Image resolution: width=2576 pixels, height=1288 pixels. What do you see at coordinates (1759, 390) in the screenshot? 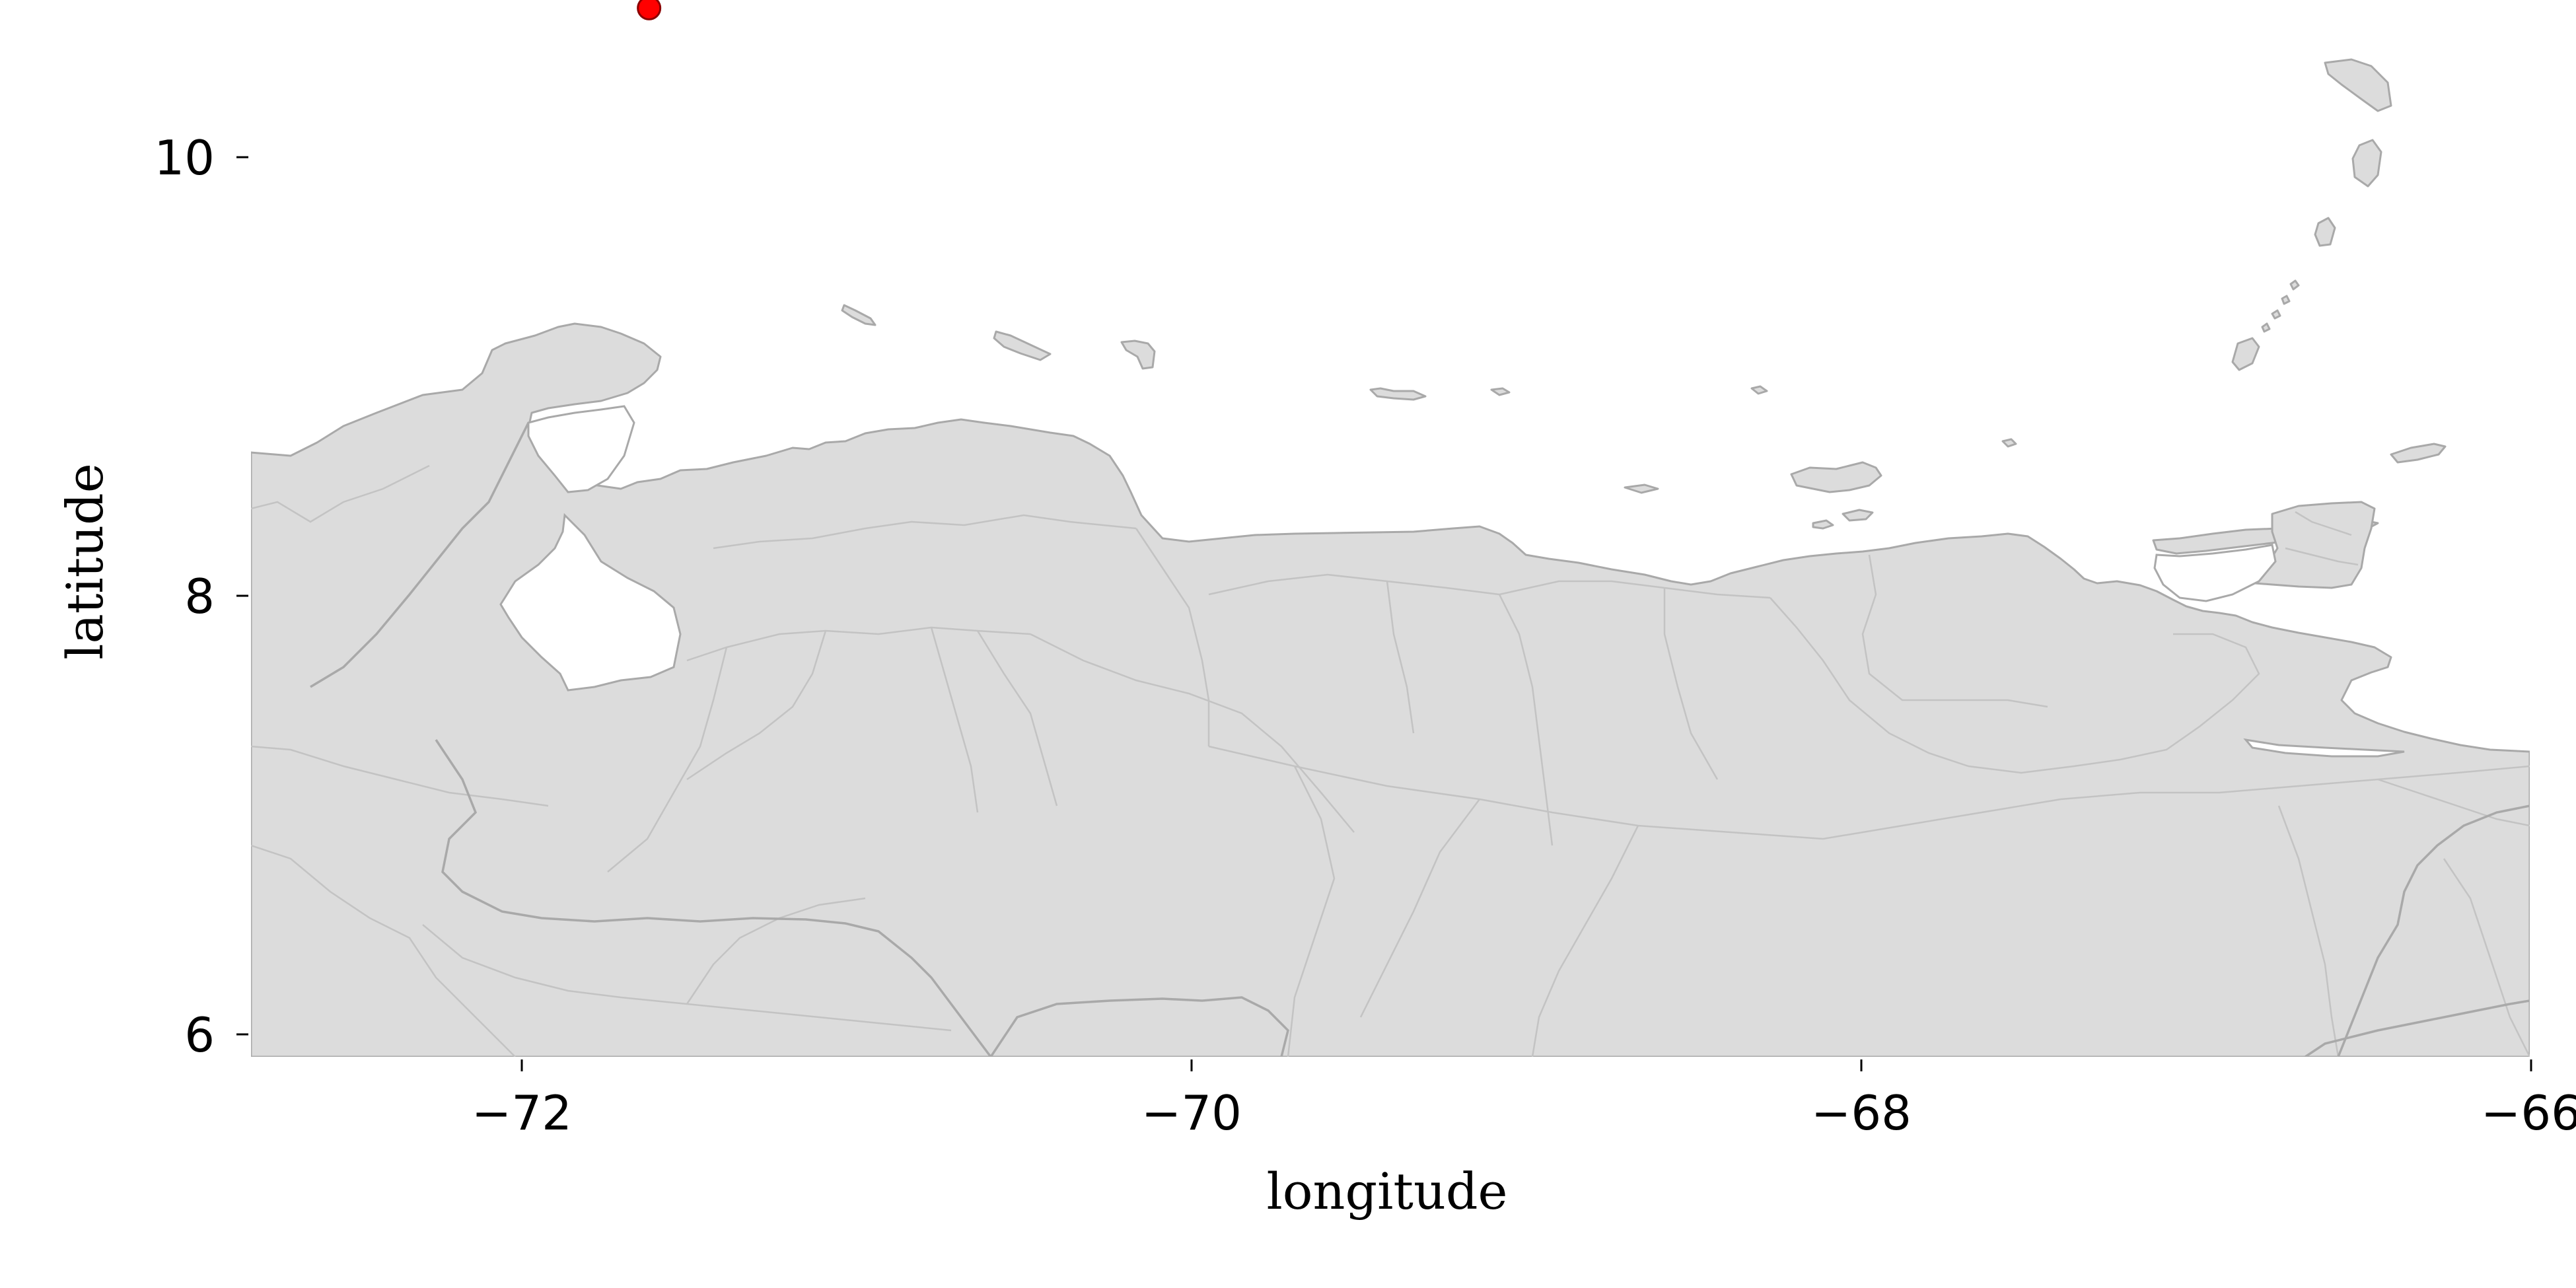
I see `la-blanquilla-island` at bounding box center [1759, 390].